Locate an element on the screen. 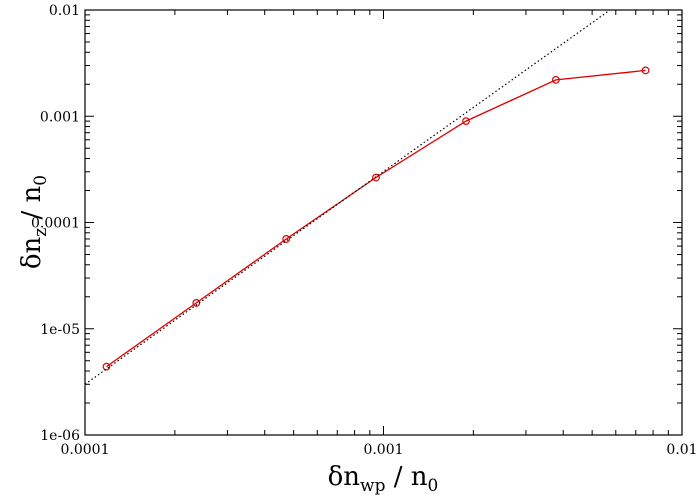 The width and height of the screenshot is (698, 500). y-tick-label: 0.001 is located at coordinates (60, 117).